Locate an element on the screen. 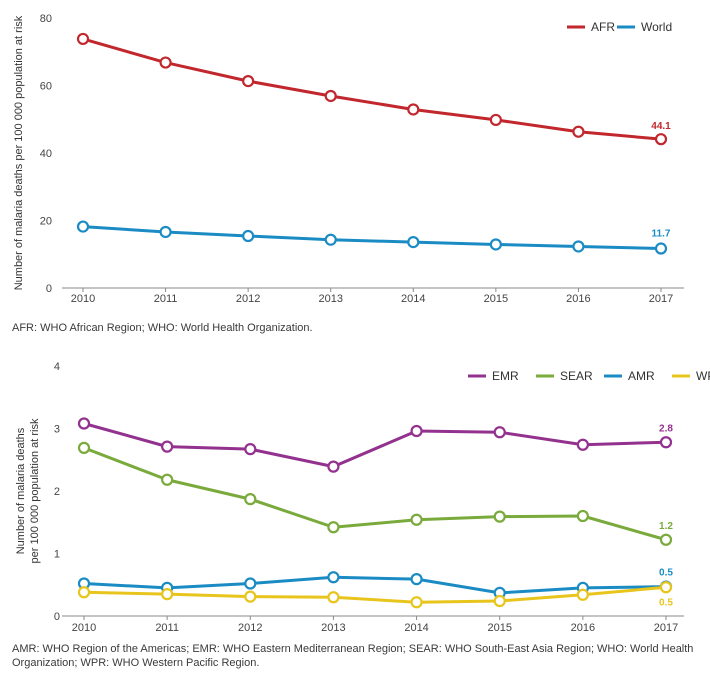 This screenshot has width=710, height=684. chart1-y-tick-label: 20 is located at coordinates (46, 222).